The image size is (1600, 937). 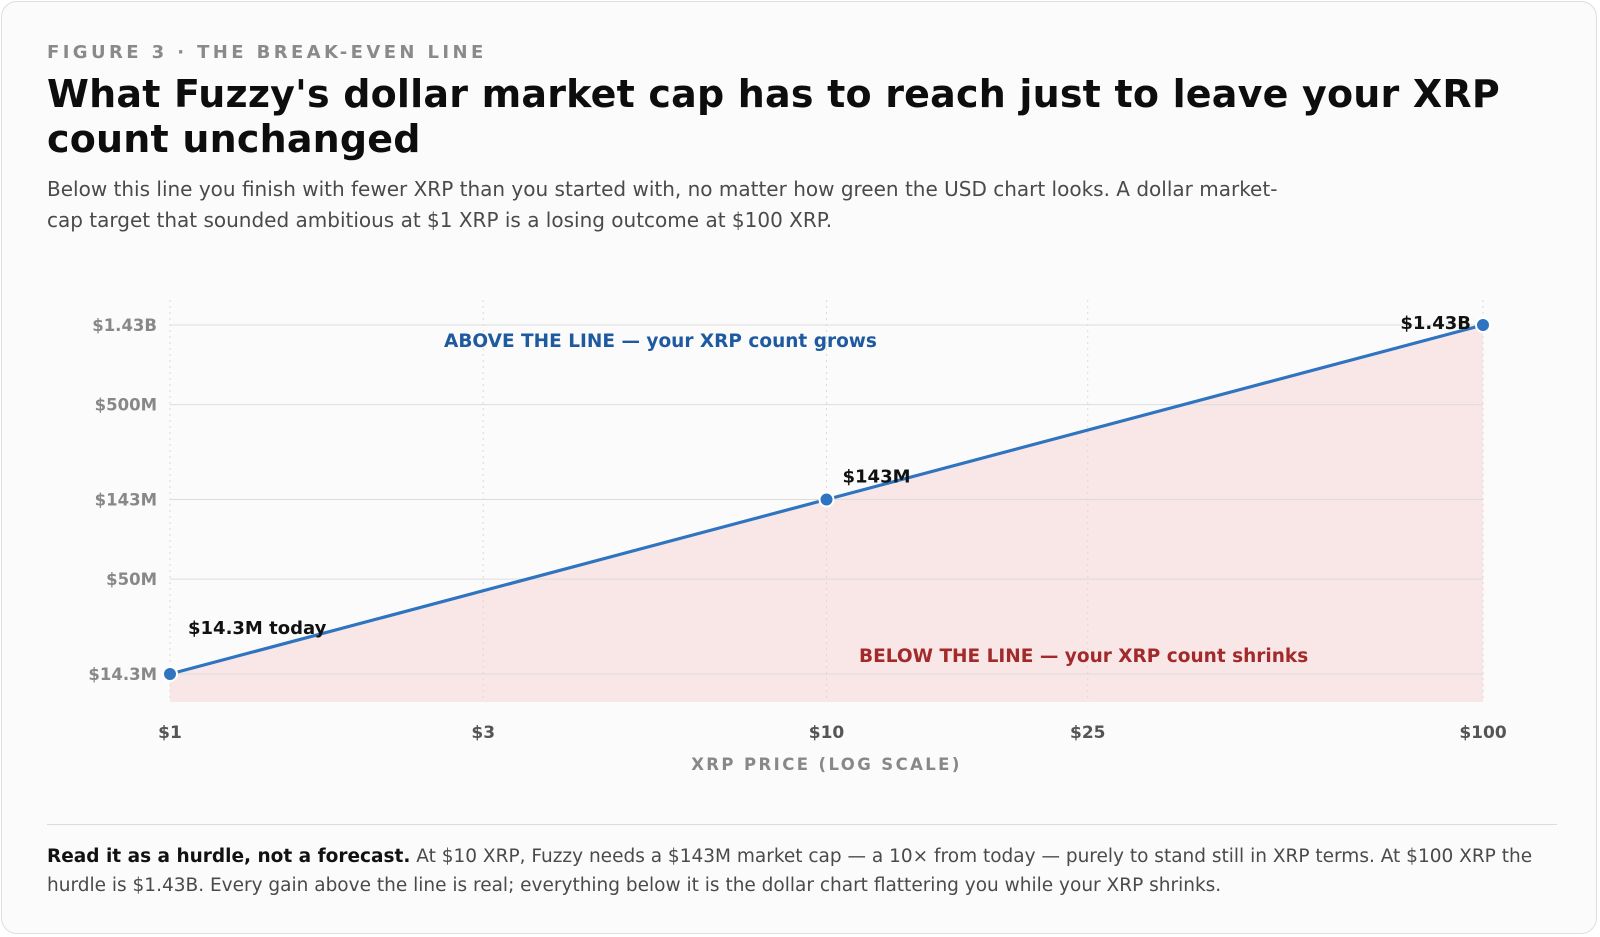 What do you see at coordinates (826, 764) in the screenshot?
I see `x-axis-title: XRP PRICE (LOG SCALE)` at bounding box center [826, 764].